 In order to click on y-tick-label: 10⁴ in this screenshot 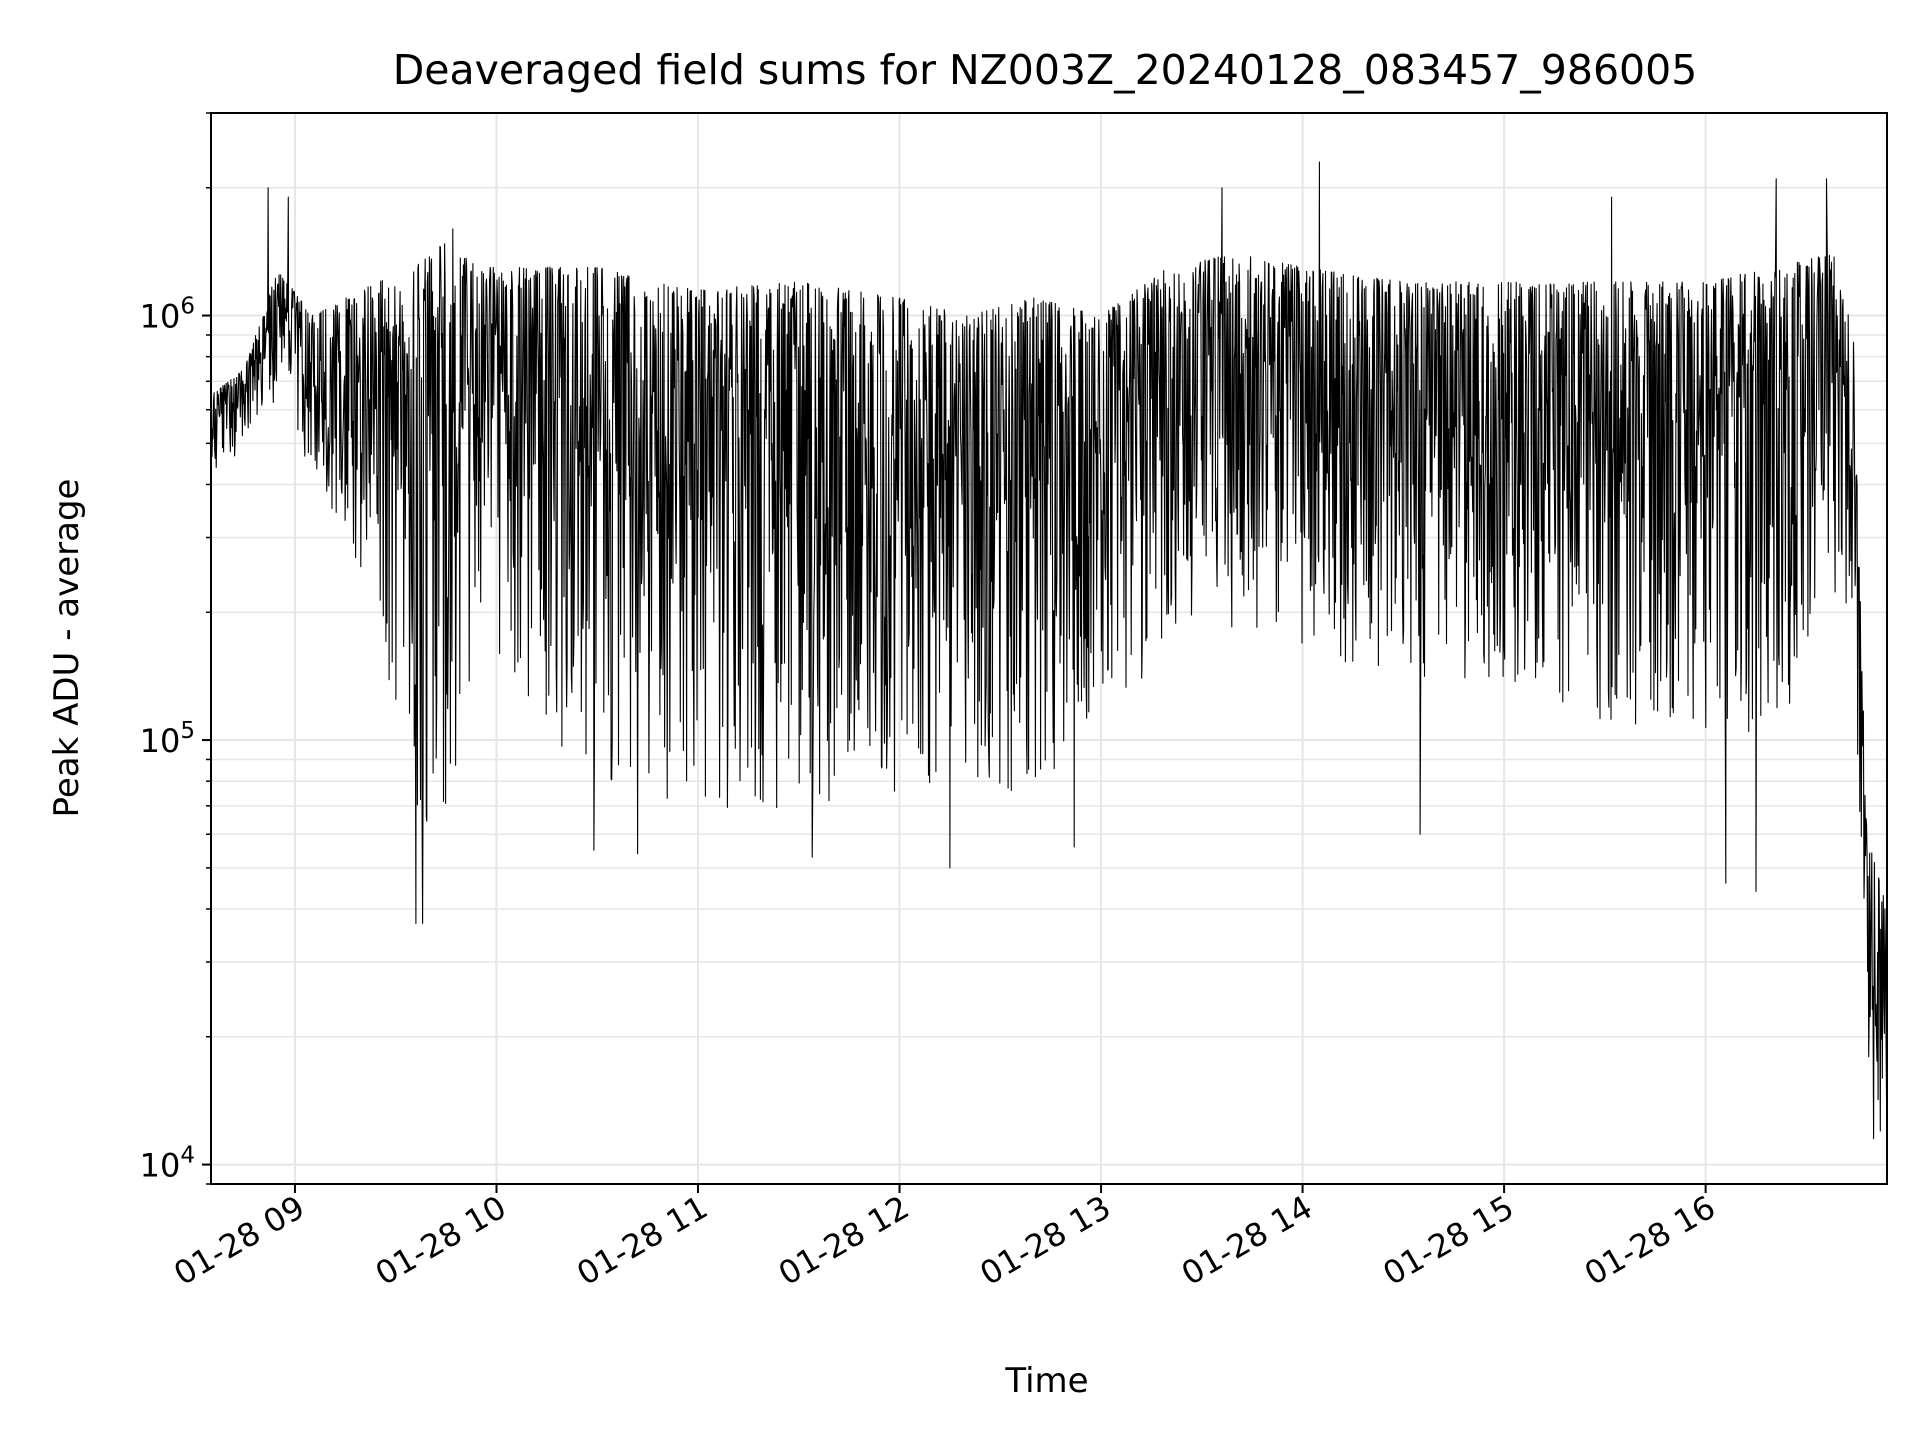, I will do `click(167, 1164)`.